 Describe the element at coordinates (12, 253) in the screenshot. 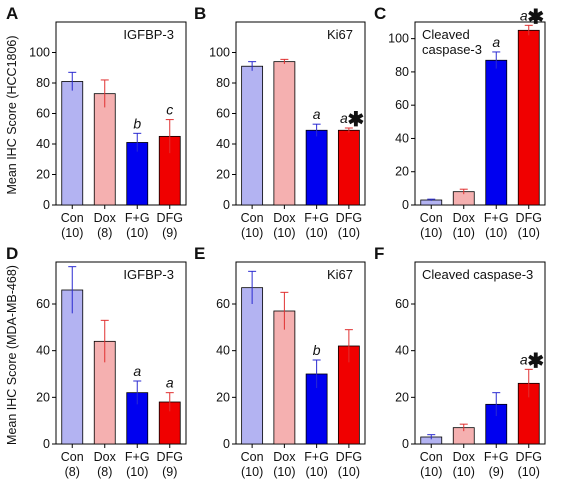

I see `panel-letter: D` at that location.